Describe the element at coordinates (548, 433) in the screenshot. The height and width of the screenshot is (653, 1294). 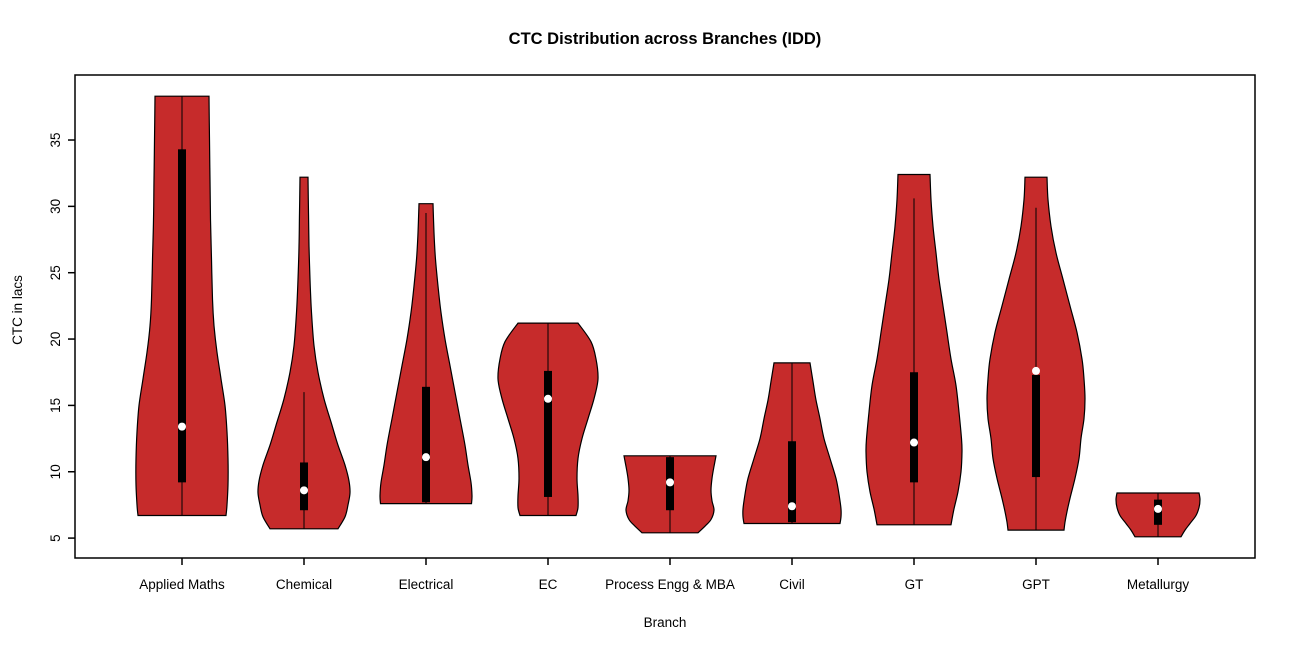
I see `iqr-box-ec` at that location.